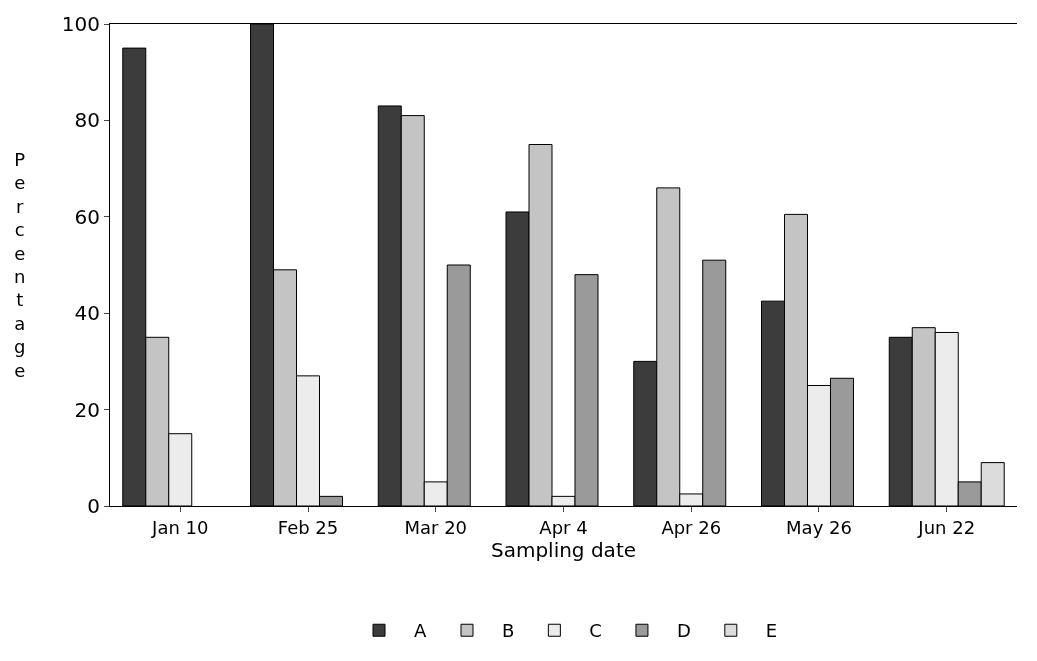 This screenshot has width=1037, height=661. Describe the element at coordinates (595, 631) in the screenshot. I see `legend-label: C` at that location.